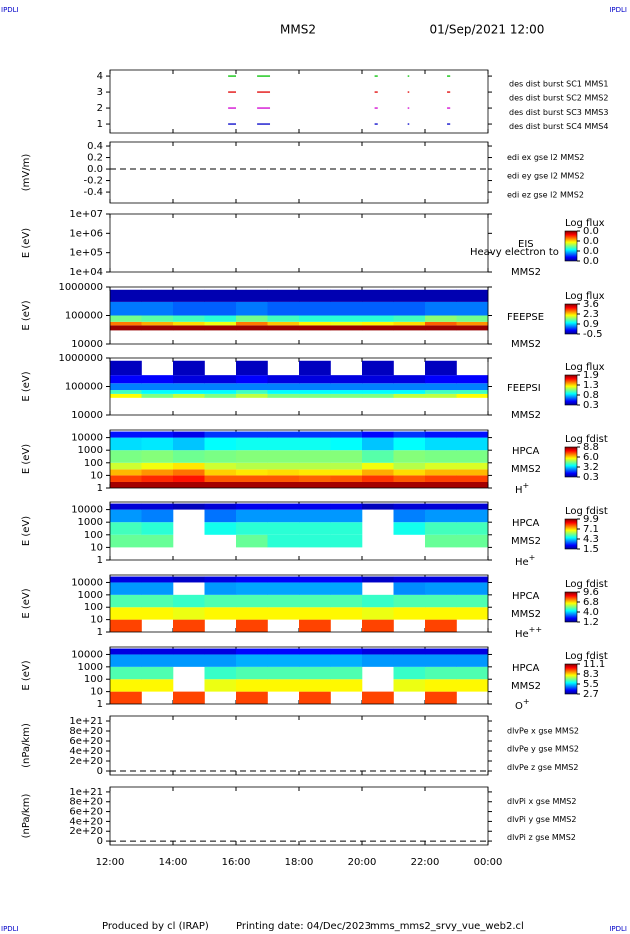  What do you see at coordinates (526, 244) in the screenshot?
I see `instrument-label: EIS` at bounding box center [526, 244].